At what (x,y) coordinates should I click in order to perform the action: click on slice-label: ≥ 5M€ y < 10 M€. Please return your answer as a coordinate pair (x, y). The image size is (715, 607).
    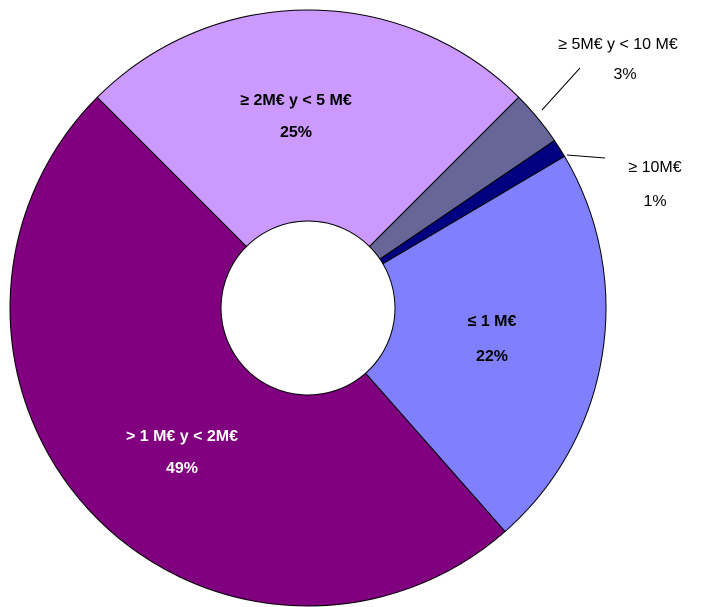
    Looking at the image, I should click on (618, 44).